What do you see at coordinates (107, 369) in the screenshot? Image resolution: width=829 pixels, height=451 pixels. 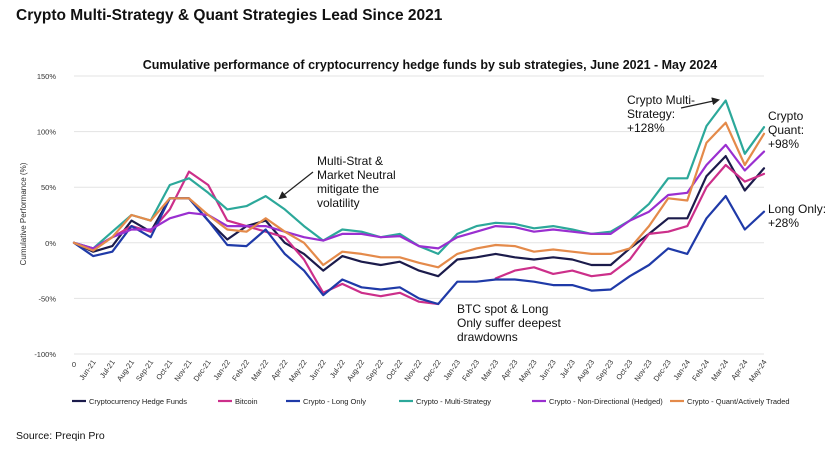 I see `x-tick-label: Jul-21` at bounding box center [107, 369].